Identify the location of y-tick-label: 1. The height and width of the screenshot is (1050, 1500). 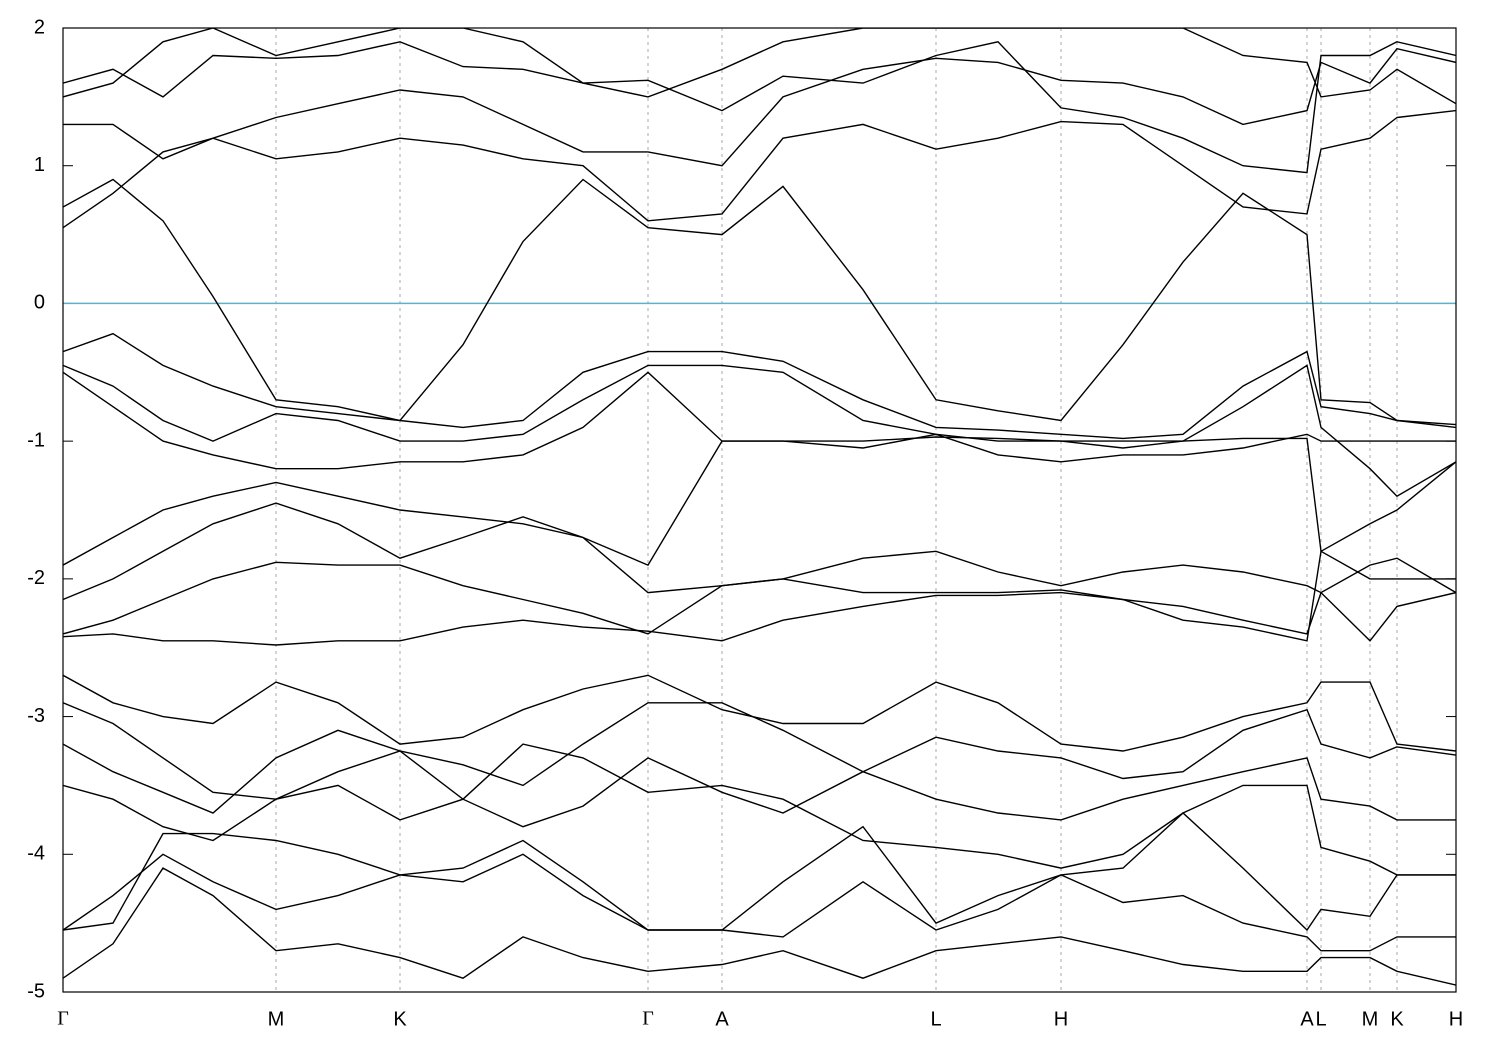
(39, 165).